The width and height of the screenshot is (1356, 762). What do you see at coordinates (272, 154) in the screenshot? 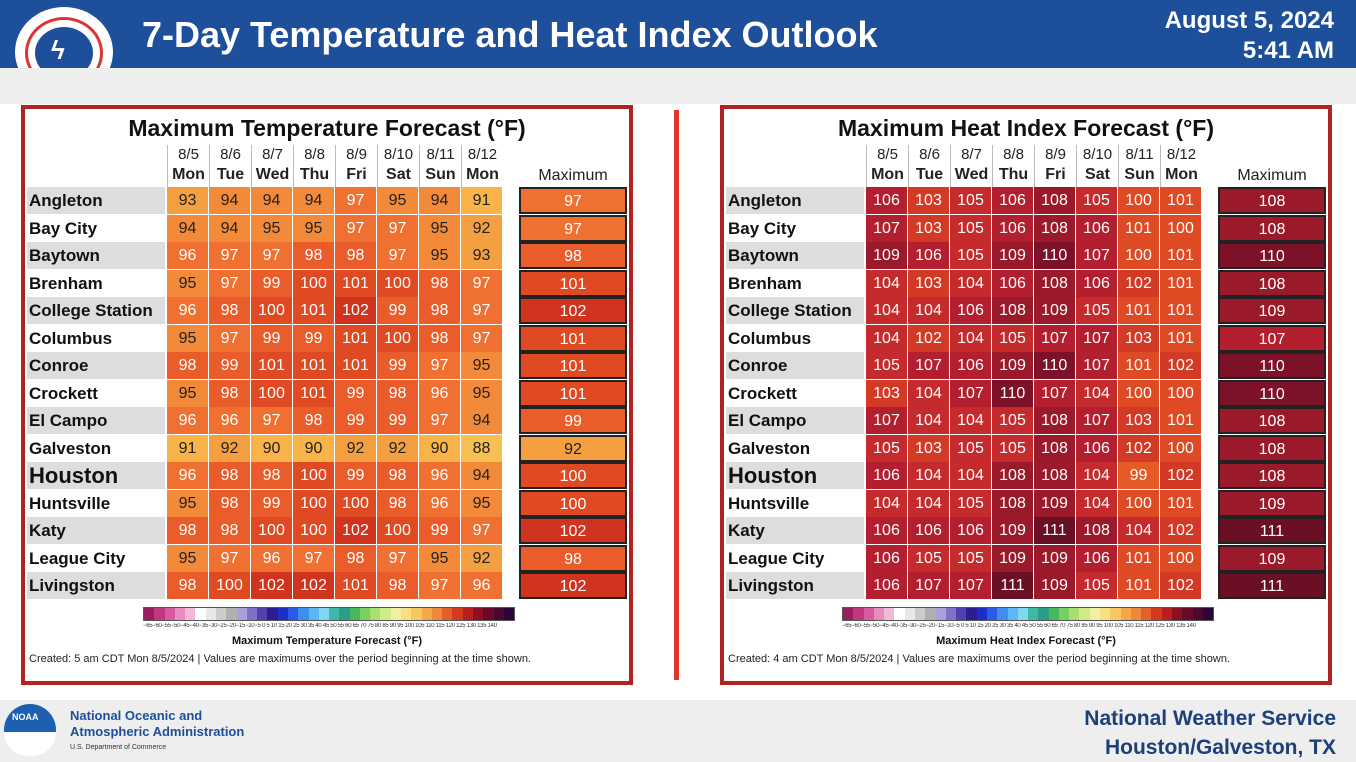
I see `day-date: 8/7` at bounding box center [272, 154].